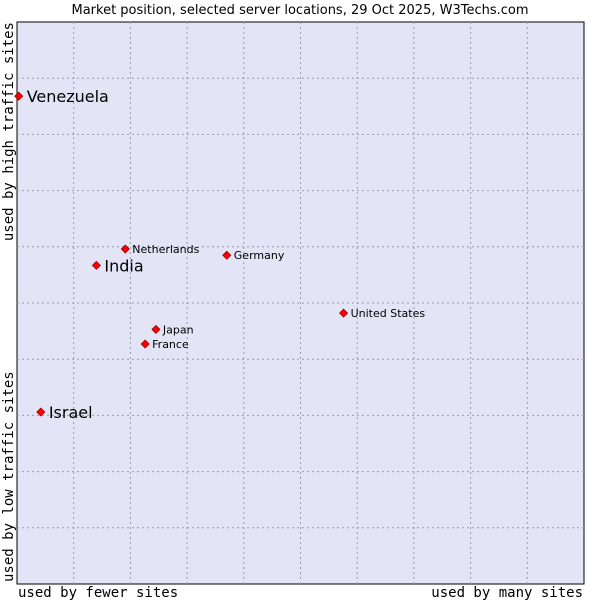 The image size is (600, 600). What do you see at coordinates (9, 131) in the screenshot?
I see `y-axis-label-top: used by high traffic sites` at bounding box center [9, 131].